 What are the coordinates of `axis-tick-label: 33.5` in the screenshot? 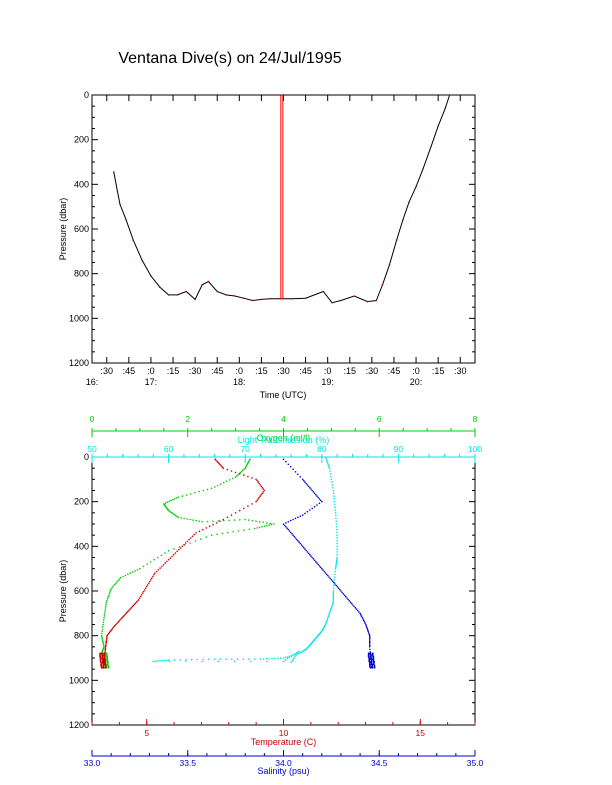 It's located at (187, 763).